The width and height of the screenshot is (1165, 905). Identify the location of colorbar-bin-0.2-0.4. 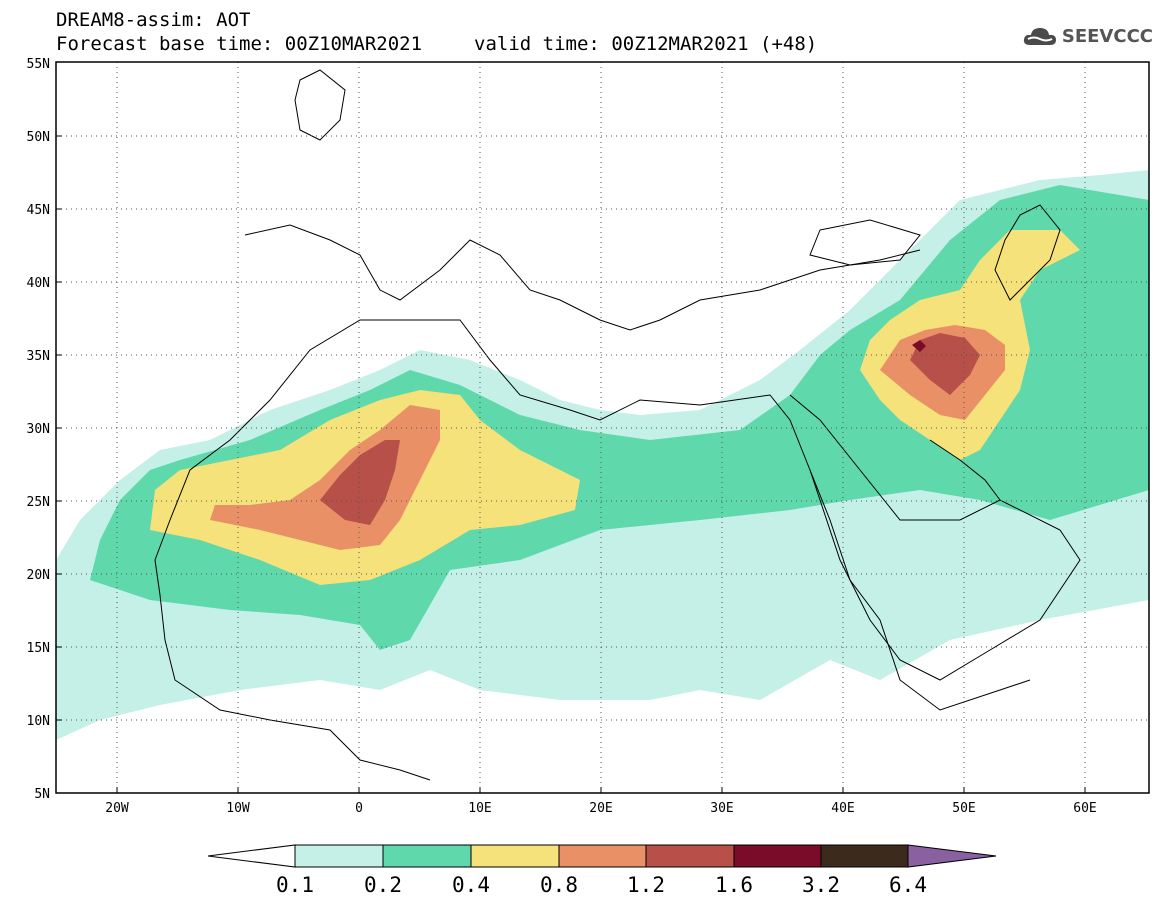
(427, 856).